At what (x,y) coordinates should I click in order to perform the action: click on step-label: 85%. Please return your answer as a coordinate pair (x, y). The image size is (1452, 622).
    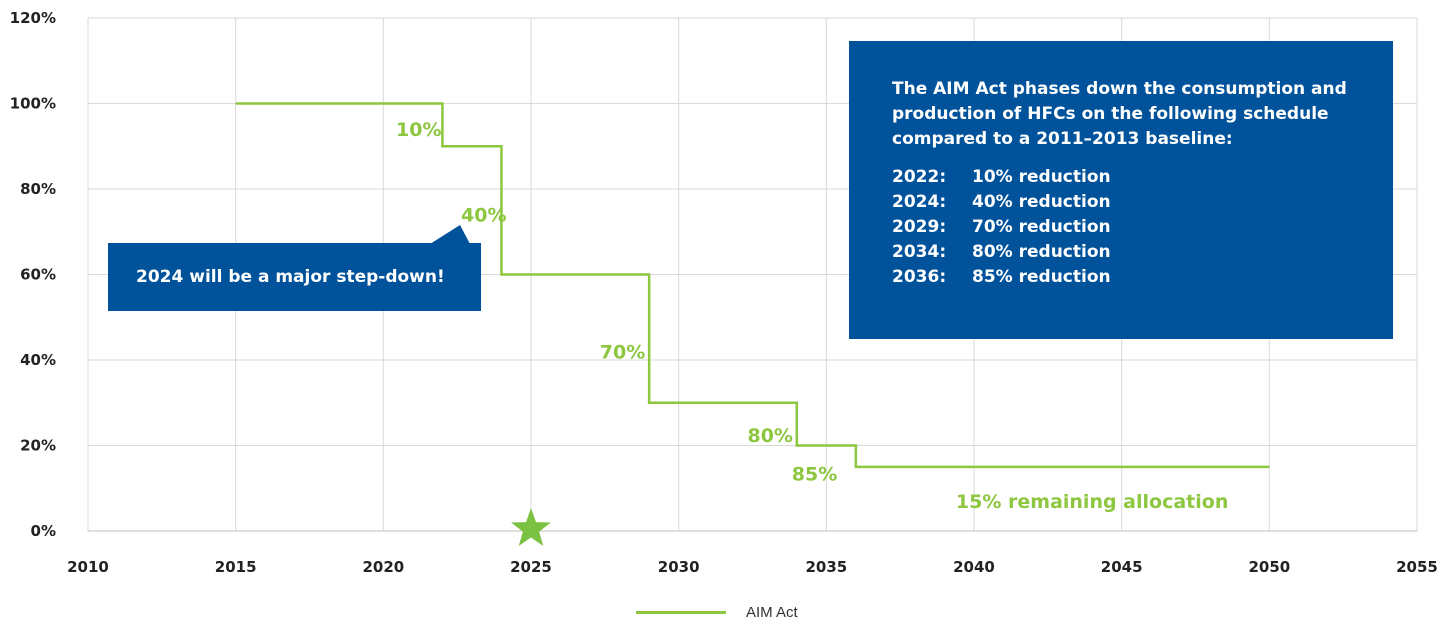
    Looking at the image, I should click on (814, 474).